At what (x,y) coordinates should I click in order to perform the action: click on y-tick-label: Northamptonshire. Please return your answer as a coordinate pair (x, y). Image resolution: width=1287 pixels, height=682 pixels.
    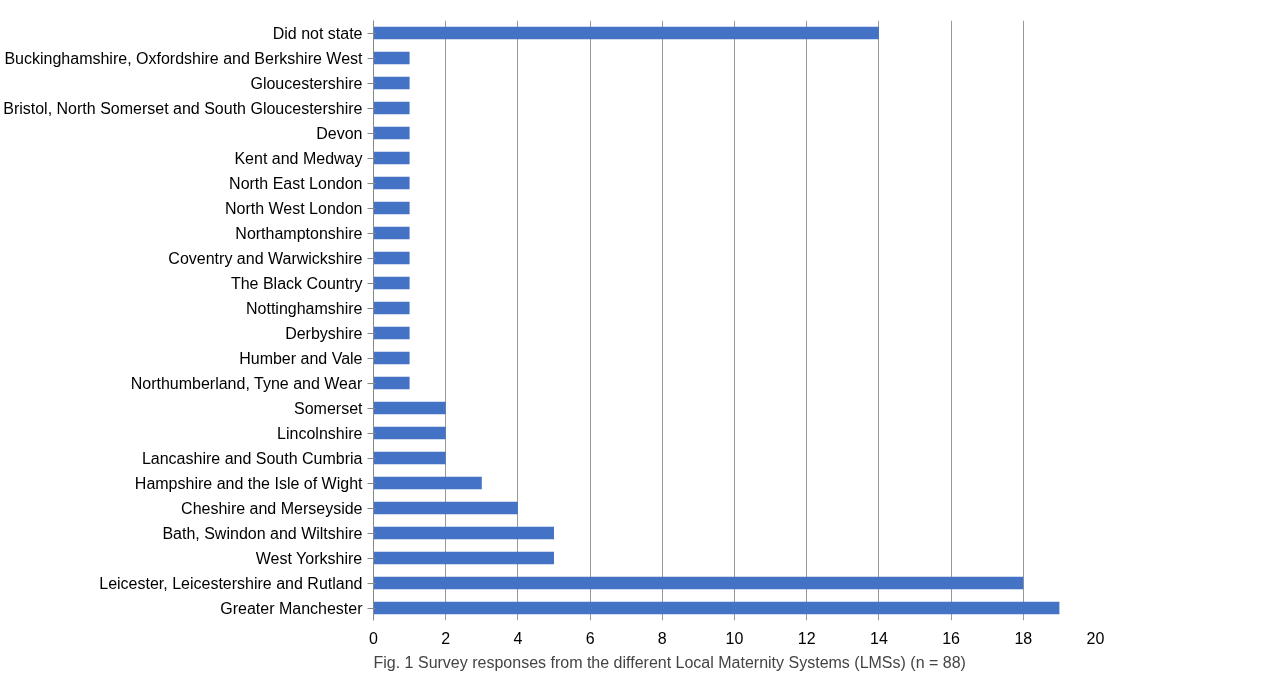
    Looking at the image, I should click on (299, 233).